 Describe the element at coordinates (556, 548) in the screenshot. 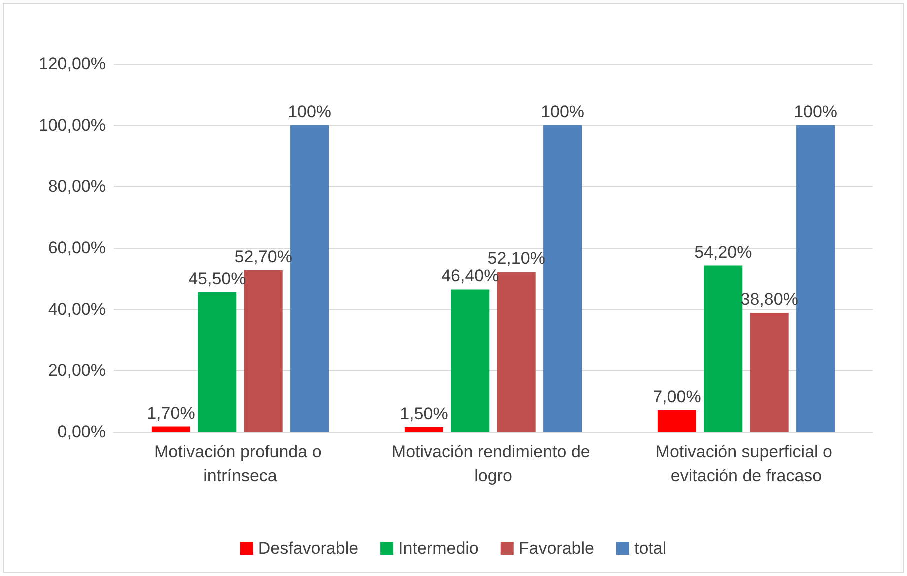

I see `legend-label: Favorable` at that location.